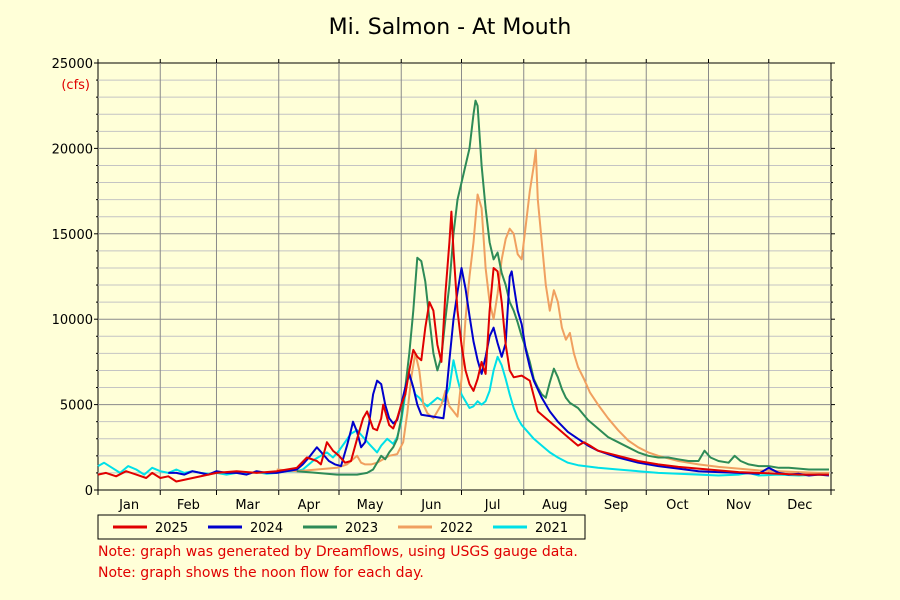 Image resolution: width=900 pixels, height=600 pixels. What do you see at coordinates (75, 85) in the screenshot?
I see `y-axis-unit-label: (cfs)` at bounding box center [75, 85].